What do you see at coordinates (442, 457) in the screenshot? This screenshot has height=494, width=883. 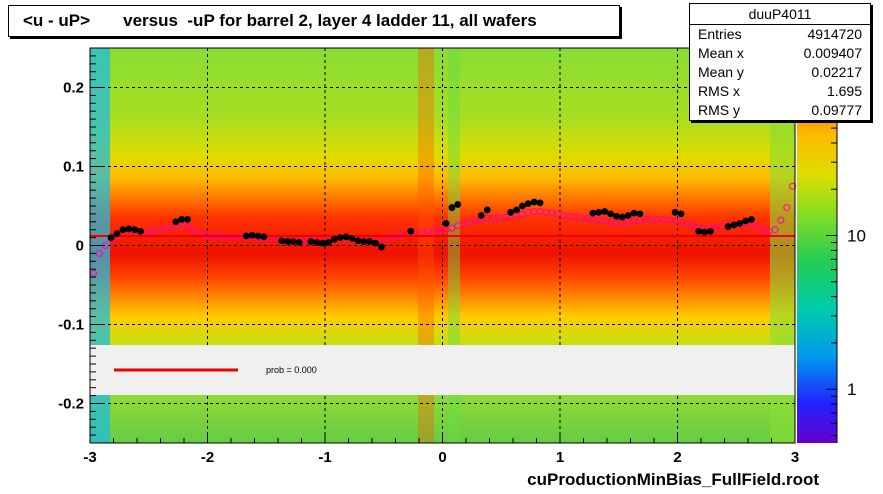 I see `x-tick-label: 0` at bounding box center [442, 457].